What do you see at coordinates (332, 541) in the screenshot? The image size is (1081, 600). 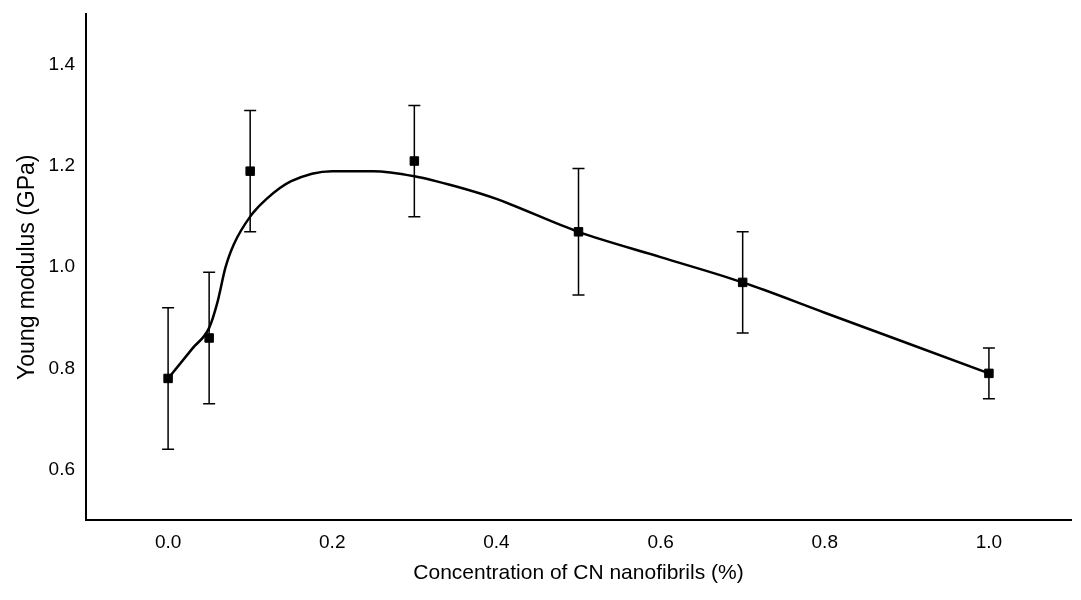 I see `x-tick-label: 0.2` at bounding box center [332, 541].